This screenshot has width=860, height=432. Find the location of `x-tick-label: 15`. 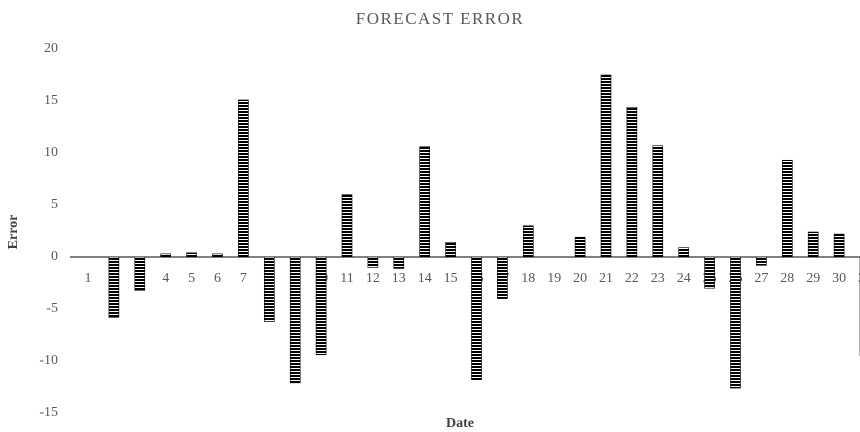

x-tick-label: 15 is located at coordinates (451, 278).